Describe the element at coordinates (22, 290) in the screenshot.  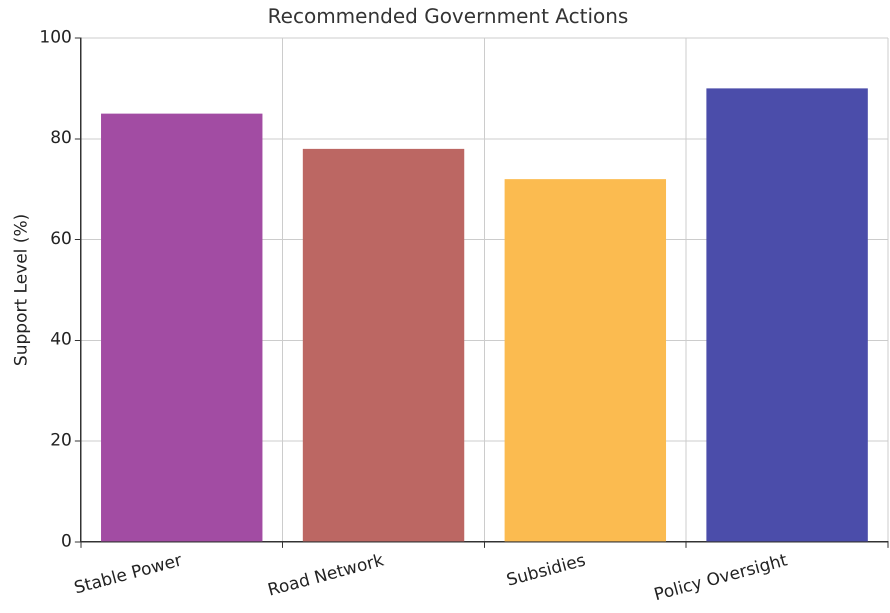
I see `y-axis-title: Support Level (%)` at that location.